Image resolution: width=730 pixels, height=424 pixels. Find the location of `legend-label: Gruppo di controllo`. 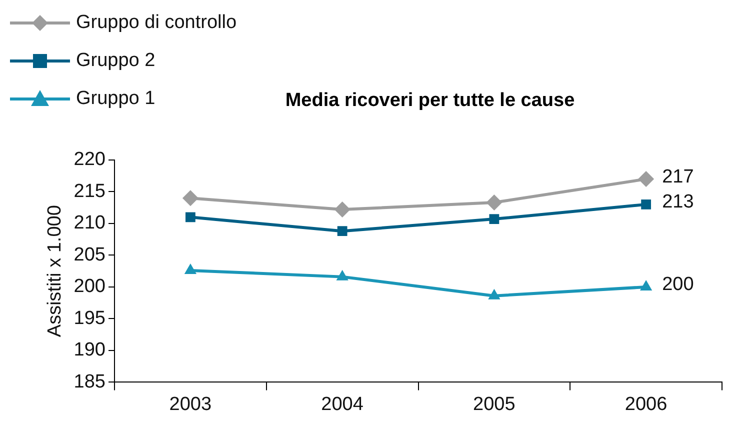

legend-label: Gruppo di controllo is located at coordinates (156, 23).